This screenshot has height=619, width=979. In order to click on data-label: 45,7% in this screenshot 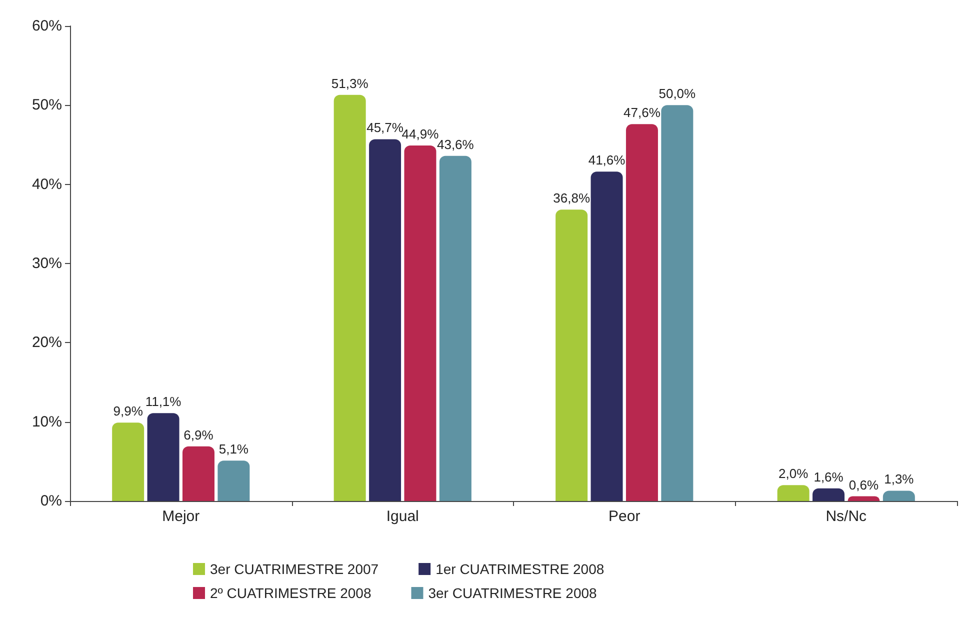, I will do `click(385, 128)`.